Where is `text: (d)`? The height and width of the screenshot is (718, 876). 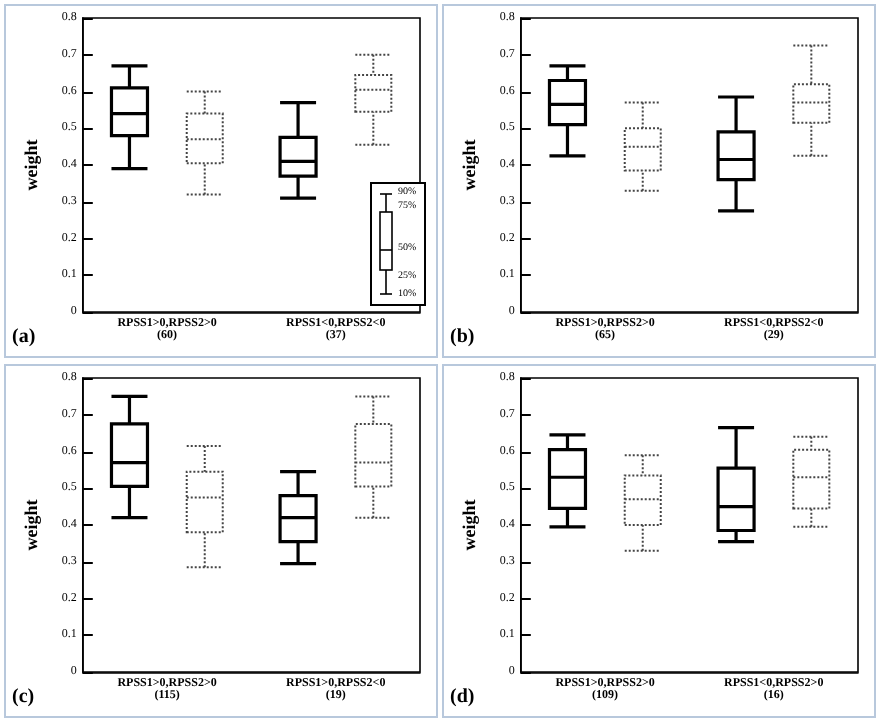
text: (d) is located at coordinates (462, 697).